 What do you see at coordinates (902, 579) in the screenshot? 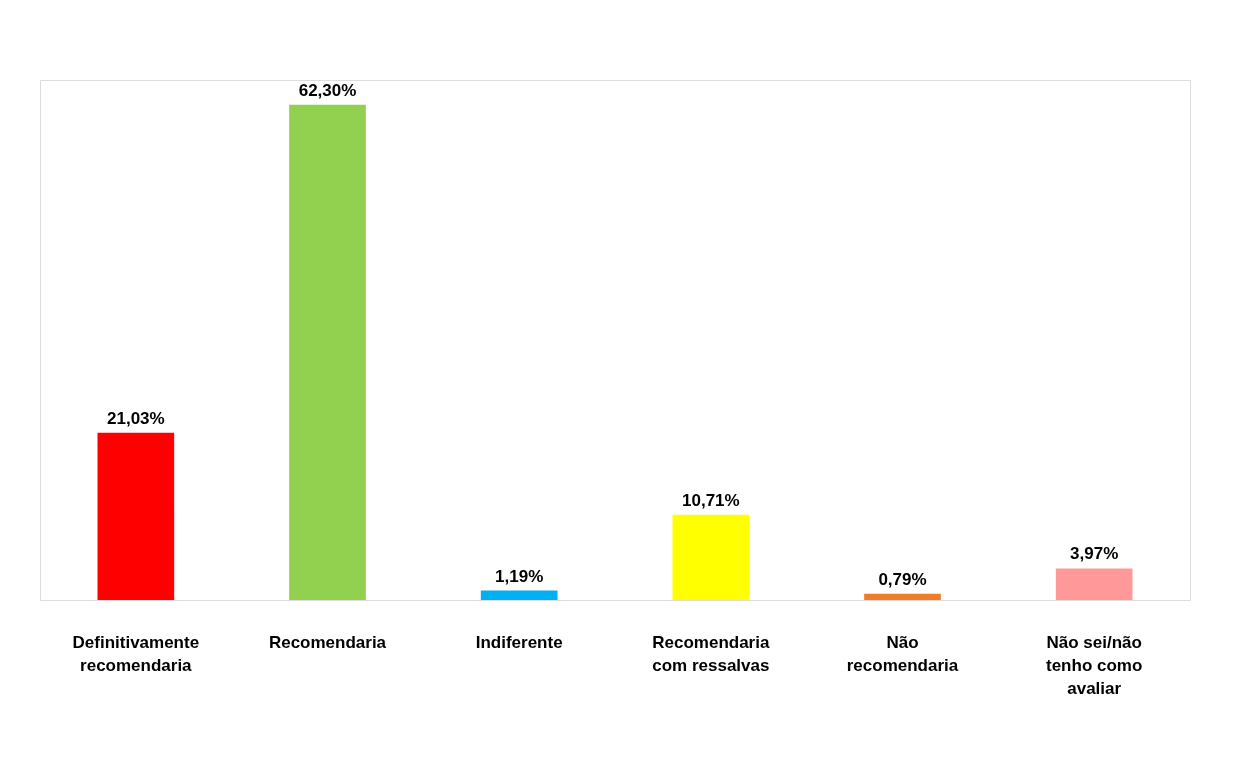
I see `data-label: 0,79%` at bounding box center [902, 579].